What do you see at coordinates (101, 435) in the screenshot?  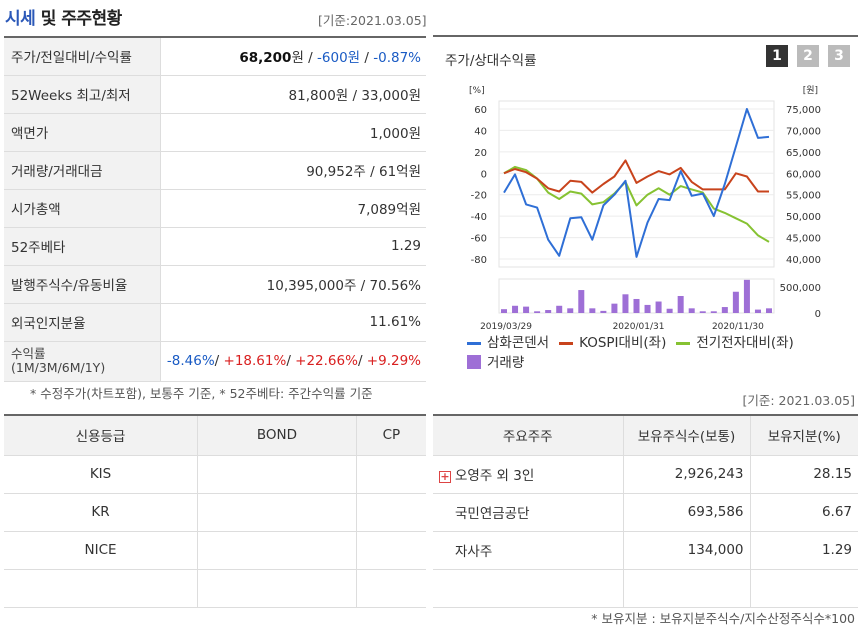 I see `column-header: 신용등급` at bounding box center [101, 435].